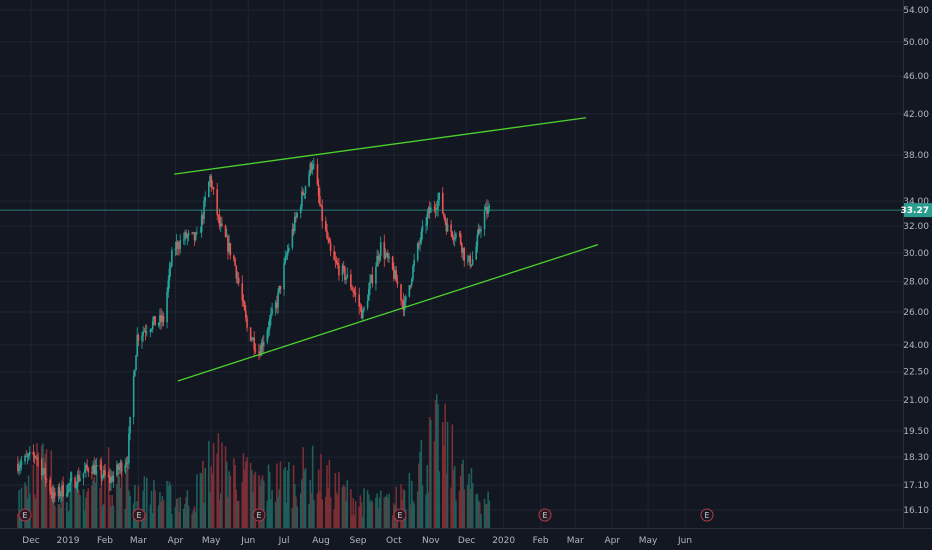 The height and width of the screenshot is (550, 932). Describe the element at coordinates (176, 541) in the screenshot. I see `time-tick-label: Apr` at that location.